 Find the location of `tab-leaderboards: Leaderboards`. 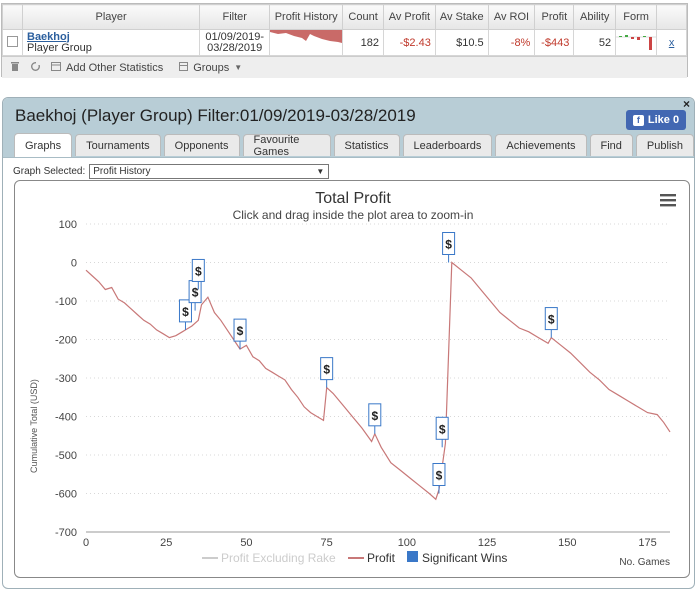

tab-leaderboards: Leaderboards is located at coordinates (447, 145).